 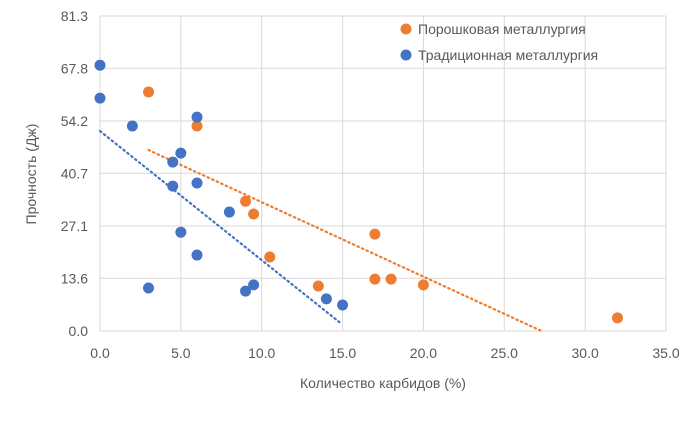 What do you see at coordinates (342, 353) in the screenshot?
I see `x-tick-label: 15.0` at bounding box center [342, 353].